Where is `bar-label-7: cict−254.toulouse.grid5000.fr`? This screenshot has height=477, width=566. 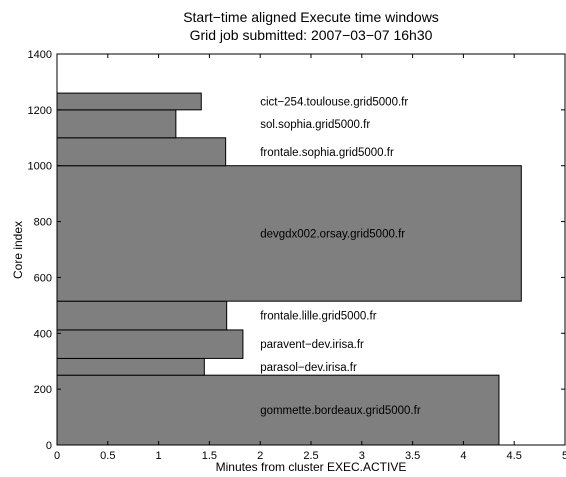
bar-label-7: cict−254.toulouse.grid5000.fr is located at coordinates (334, 102).